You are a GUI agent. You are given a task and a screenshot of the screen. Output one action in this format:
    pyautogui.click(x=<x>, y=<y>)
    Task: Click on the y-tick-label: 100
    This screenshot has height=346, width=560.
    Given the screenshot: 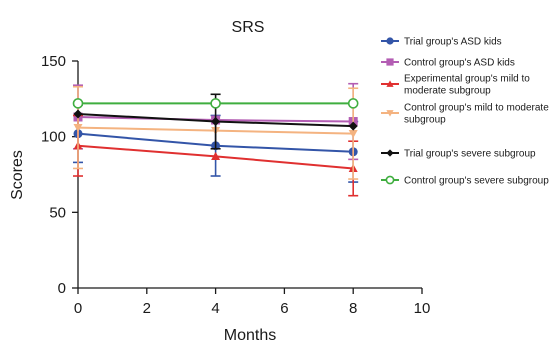 What is the action you would take?
    pyautogui.click(x=53, y=137)
    